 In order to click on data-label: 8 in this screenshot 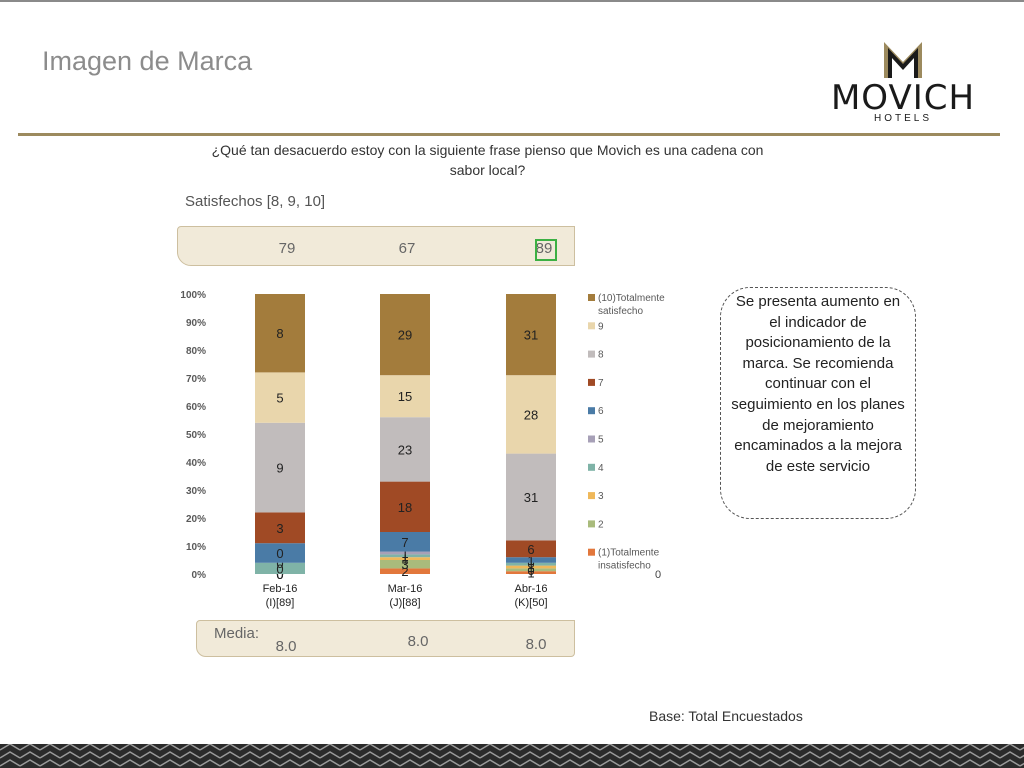, I will do `click(279, 333)`.